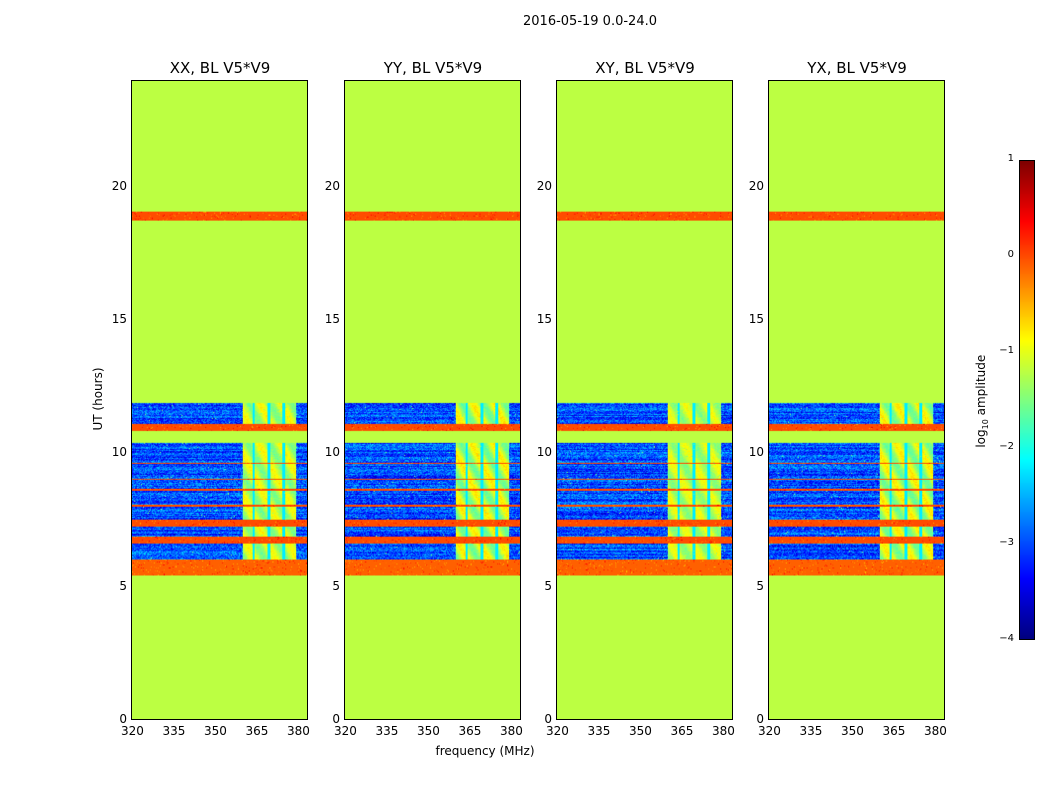  I want to click on colorbar-tick-label: 0, so click(1010, 254).